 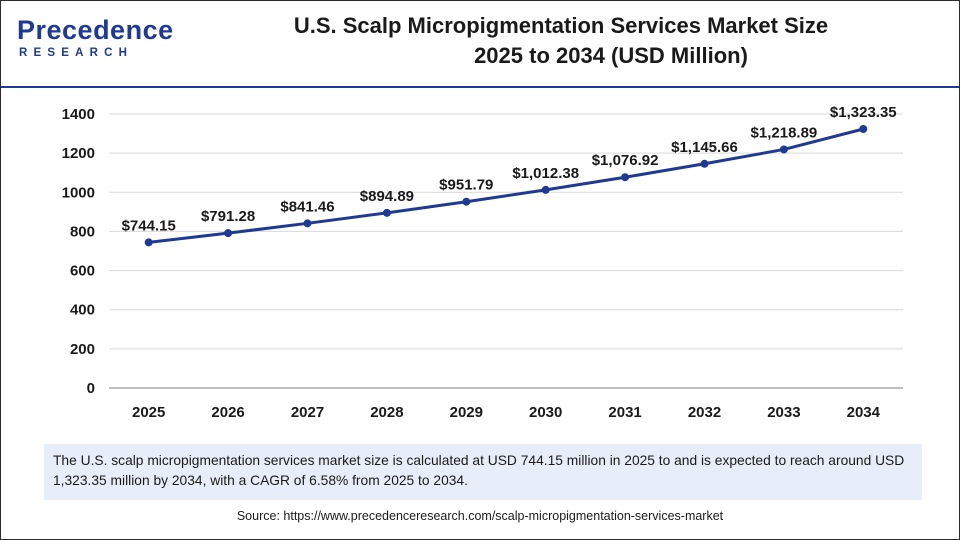 What do you see at coordinates (78, 192) in the screenshot?
I see `y-tick-label: 1000` at bounding box center [78, 192].